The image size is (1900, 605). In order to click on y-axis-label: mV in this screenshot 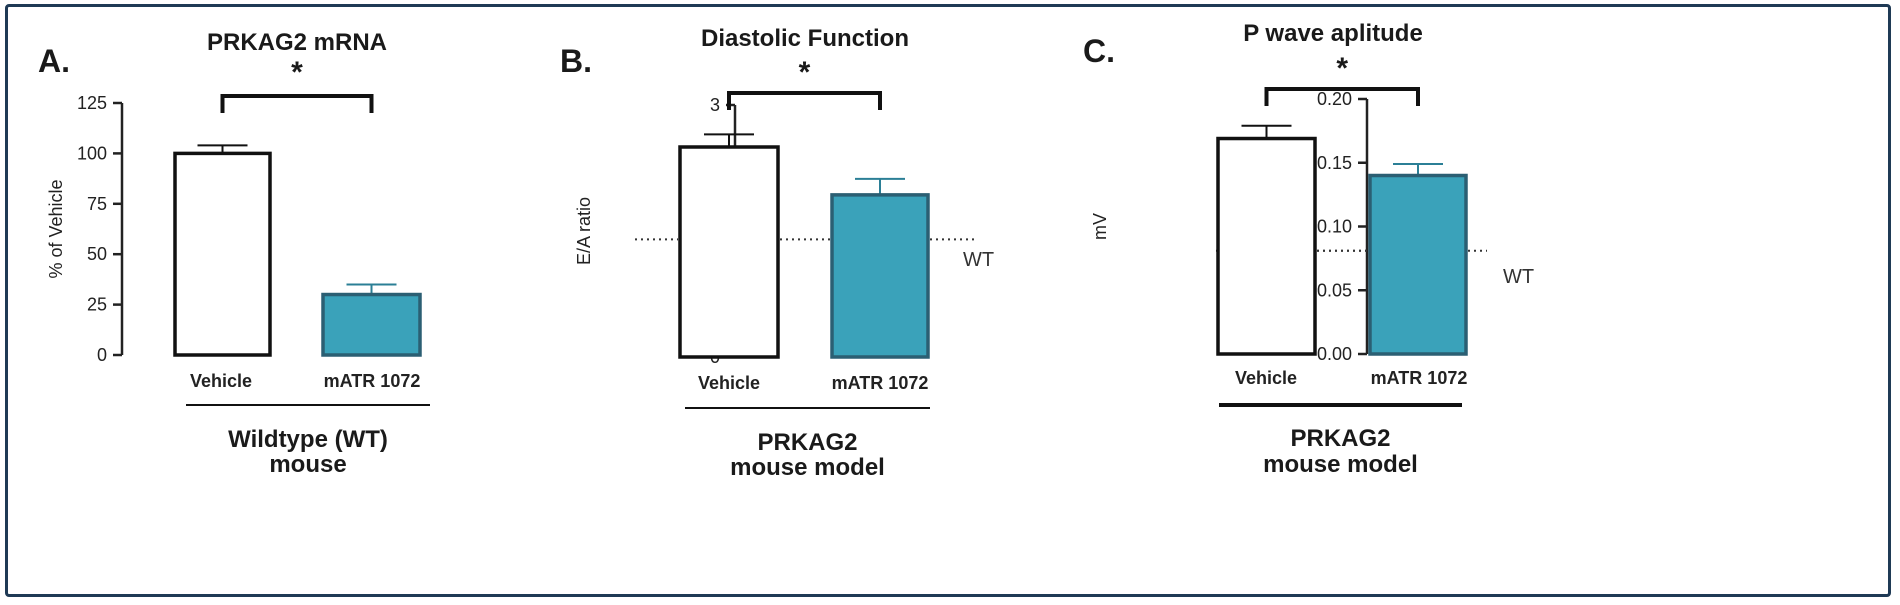, I will do `click(1100, 226)`.